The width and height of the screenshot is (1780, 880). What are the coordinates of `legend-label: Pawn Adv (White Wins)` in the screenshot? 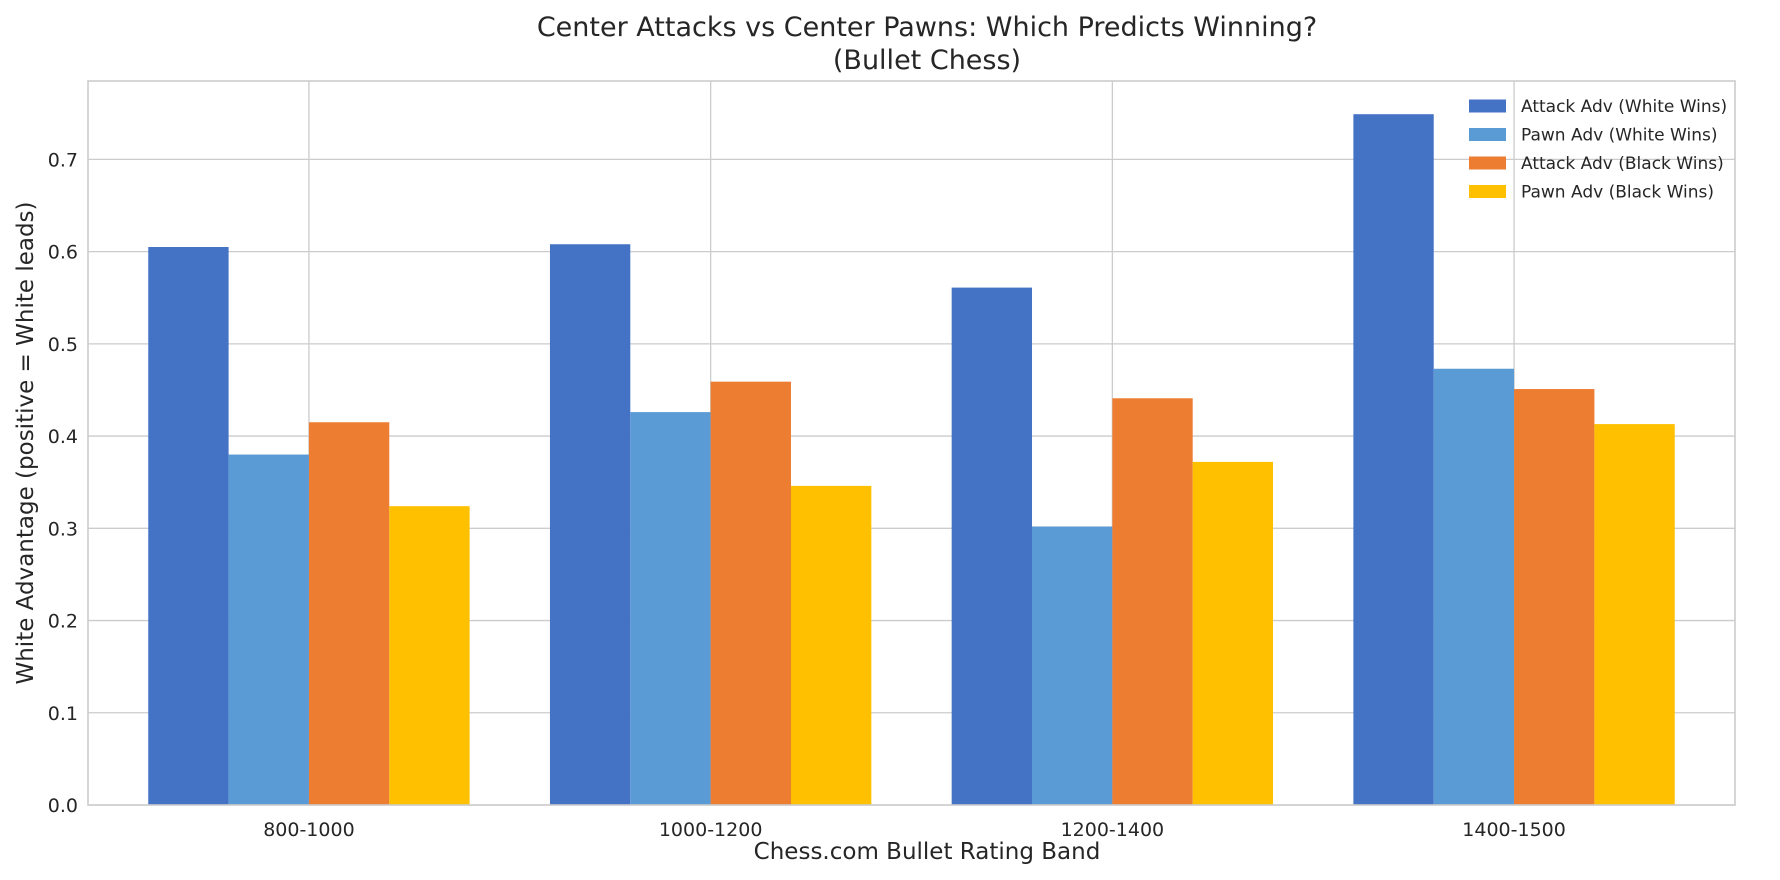 It's located at (1619, 136).